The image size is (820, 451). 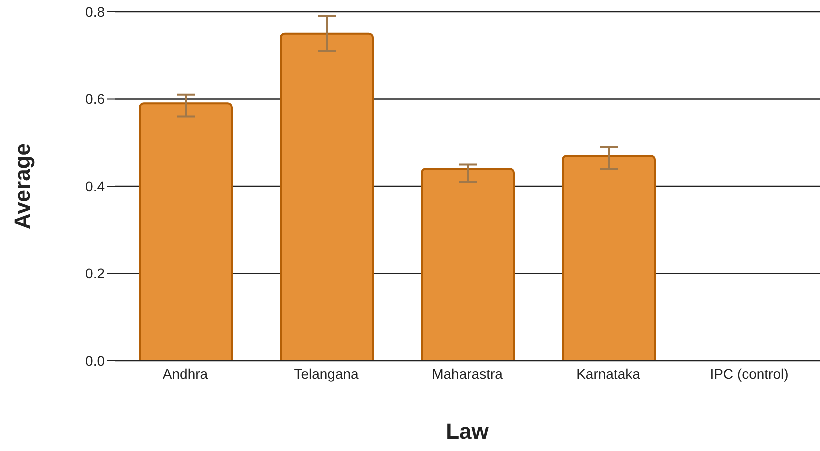 I want to click on y-tick-label: 0.0, so click(x=96, y=360).